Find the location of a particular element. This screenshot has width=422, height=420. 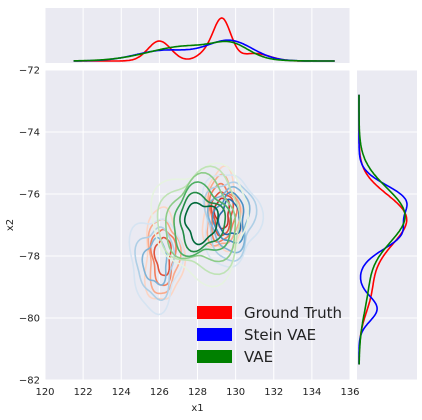

right-marginal-panel is located at coordinates (387, 225).